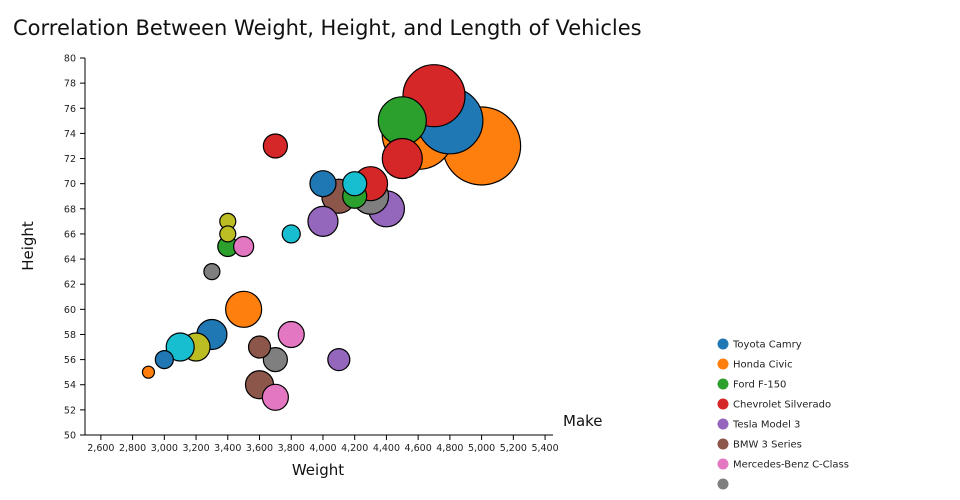 The image size is (960, 500). I want to click on x-tick-label: 3,200, so click(195, 448).